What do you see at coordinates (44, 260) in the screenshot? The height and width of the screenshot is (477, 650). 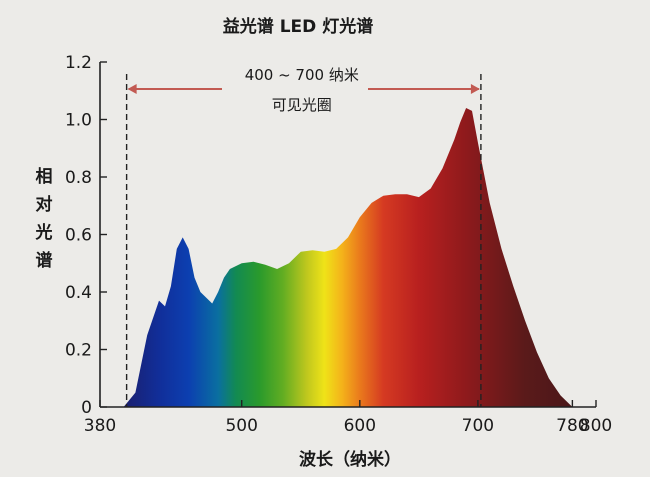 I see `y-axis-label-char: 谱` at bounding box center [44, 260].